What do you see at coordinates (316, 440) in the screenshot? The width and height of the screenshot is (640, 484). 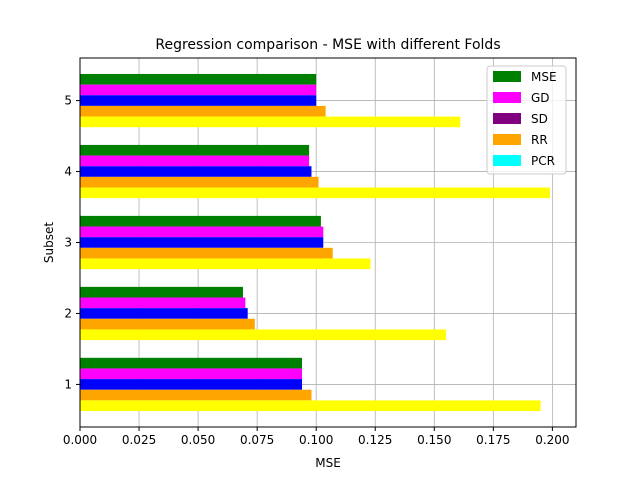 I see `x-tick-label: 0.100` at bounding box center [316, 440].